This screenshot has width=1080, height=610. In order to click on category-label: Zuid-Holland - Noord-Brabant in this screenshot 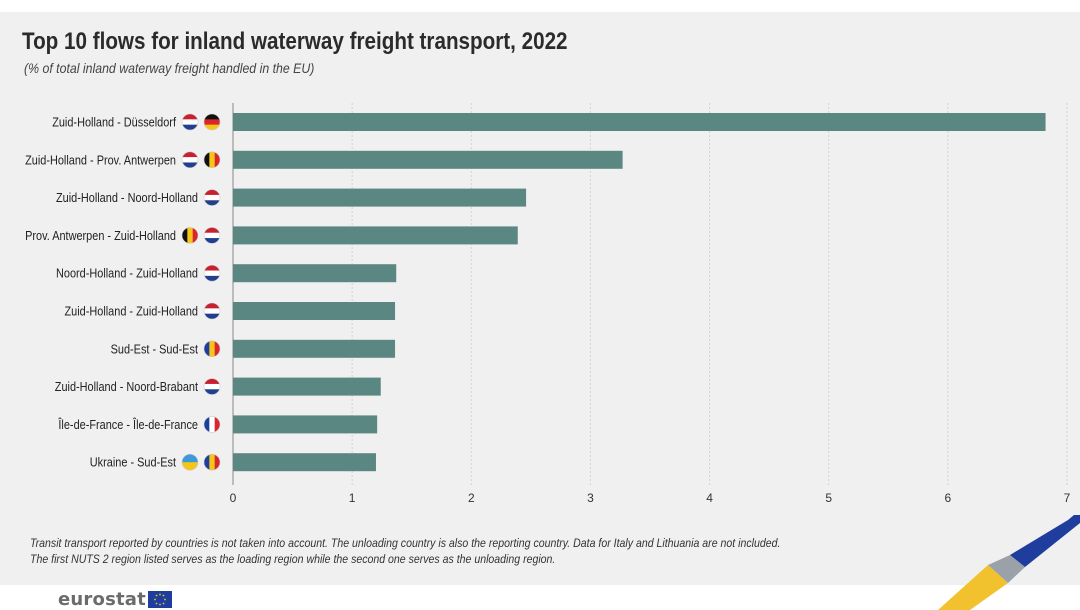, I will do `click(127, 386)`.